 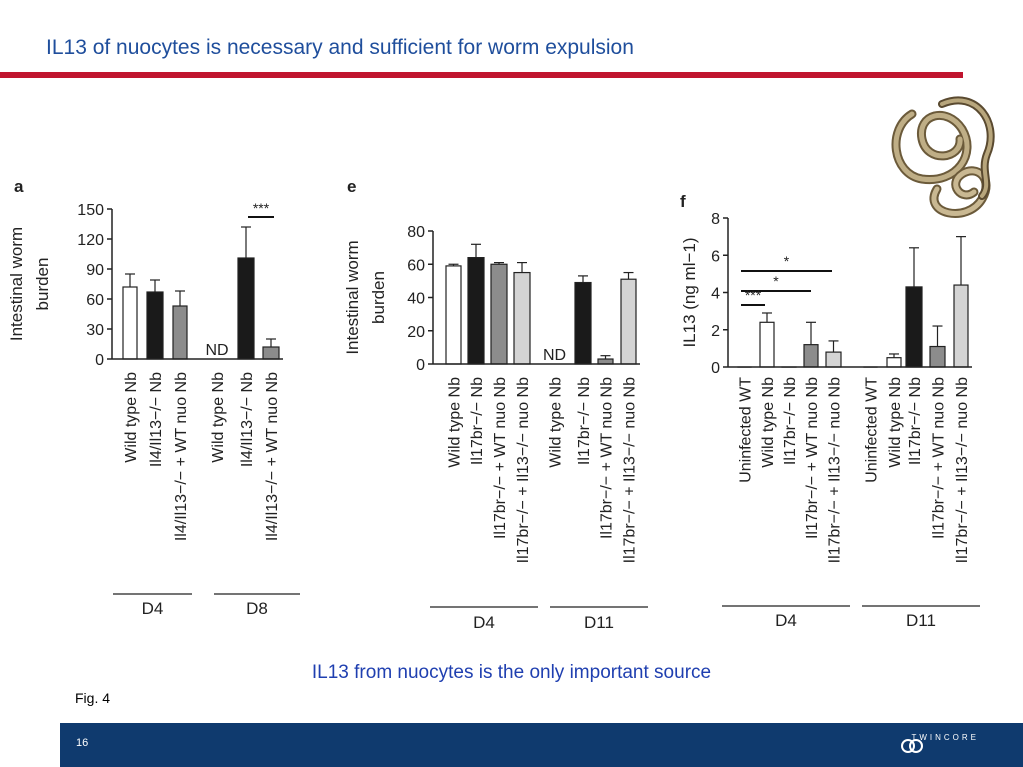 What do you see at coordinates (541, 745) in the screenshot?
I see `footer-bar: 16 TWINCORE` at bounding box center [541, 745].